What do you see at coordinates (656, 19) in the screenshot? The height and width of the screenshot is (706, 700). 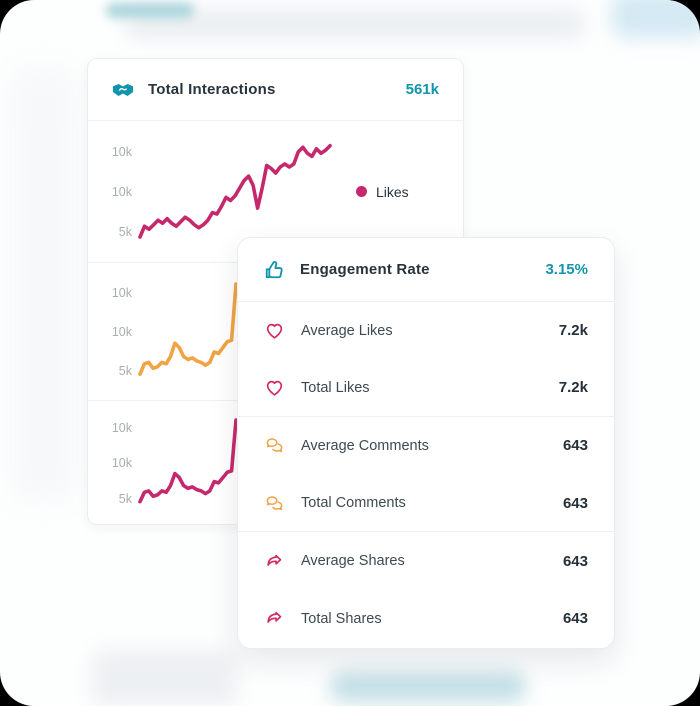 I see `background-blur-blue-right` at bounding box center [656, 19].